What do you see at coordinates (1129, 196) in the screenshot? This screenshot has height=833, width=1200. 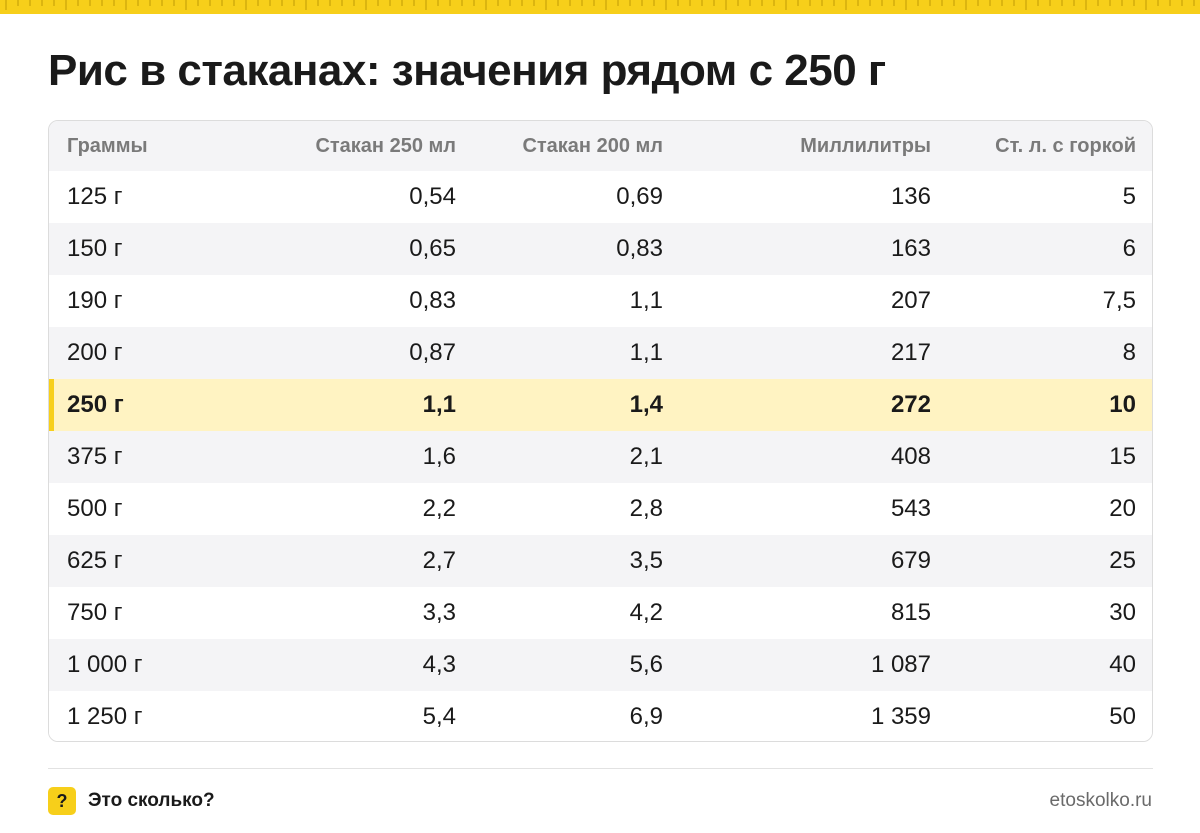 I see `cell-tablespoons: 5` at bounding box center [1129, 196].